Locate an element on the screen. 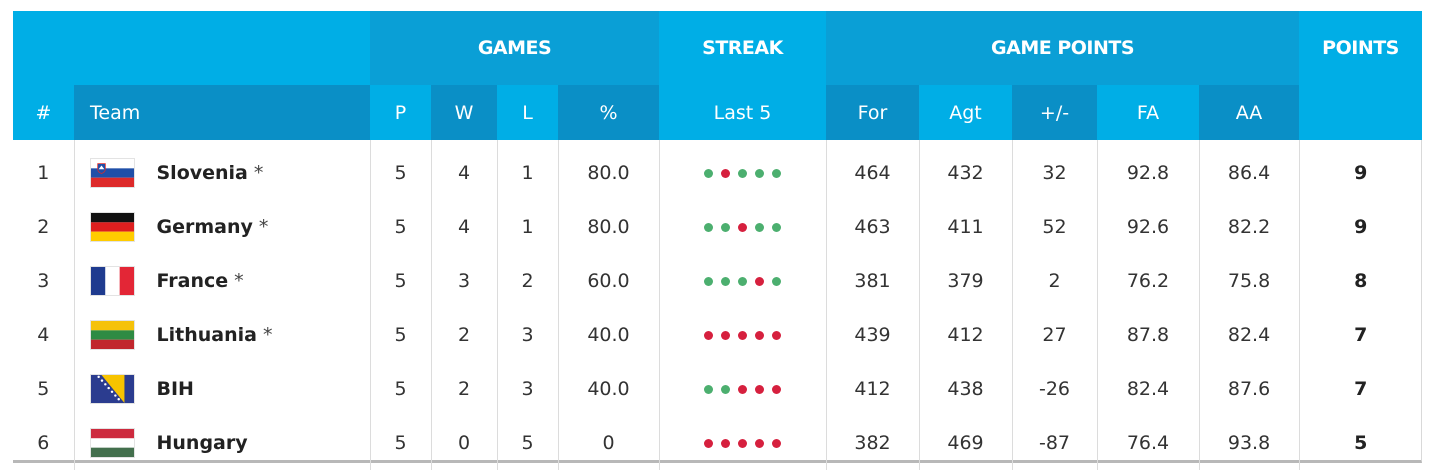  col-wins: W is located at coordinates (464, 112).